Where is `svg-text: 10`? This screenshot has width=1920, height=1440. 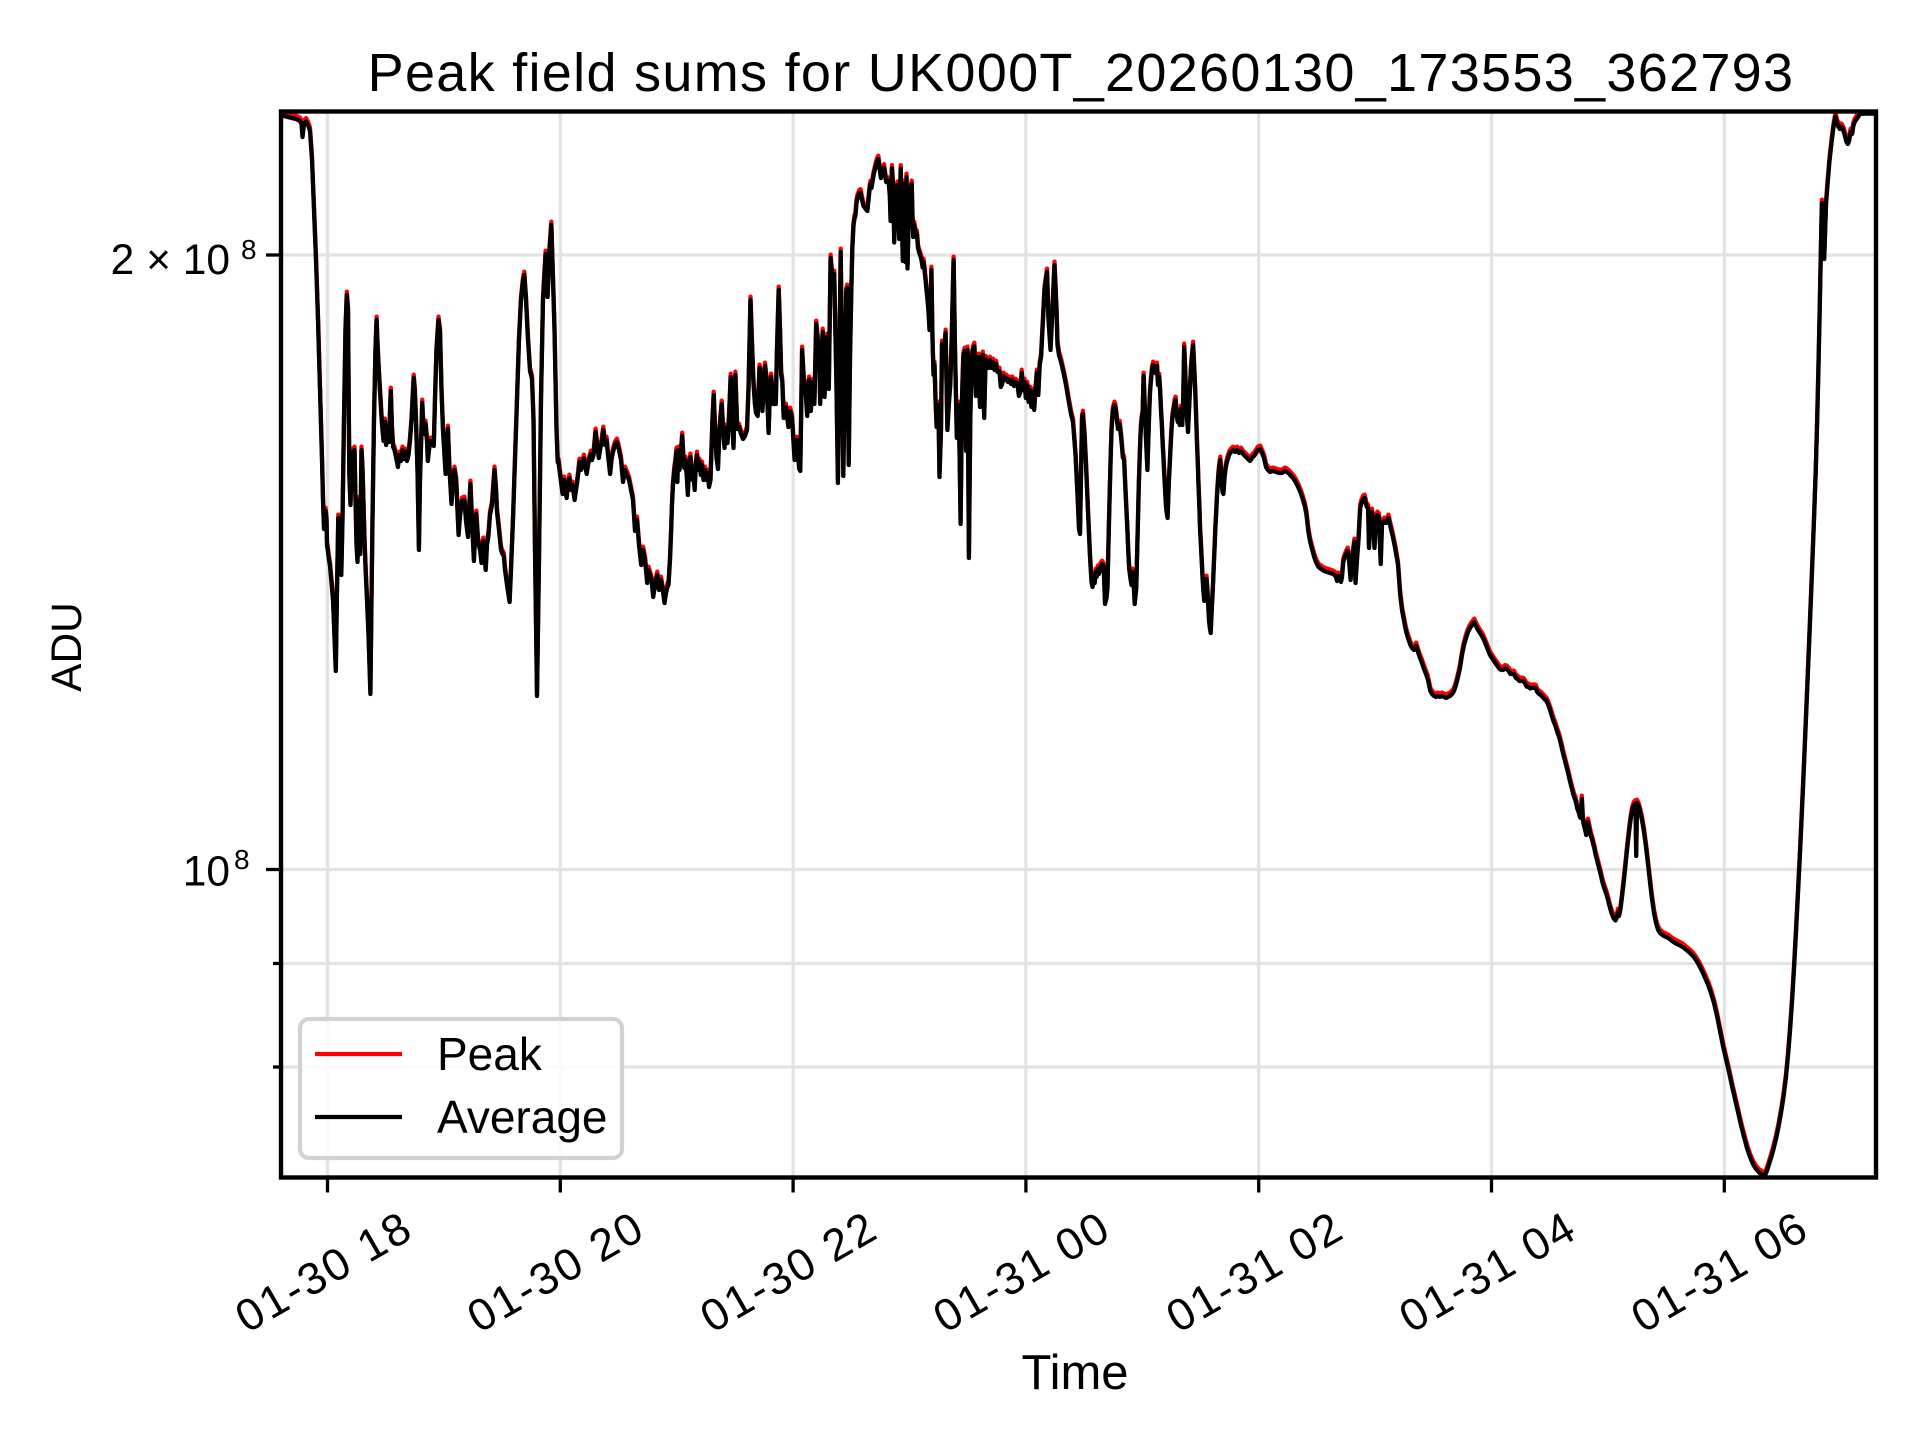
svg-text: 10 is located at coordinates (206, 872).